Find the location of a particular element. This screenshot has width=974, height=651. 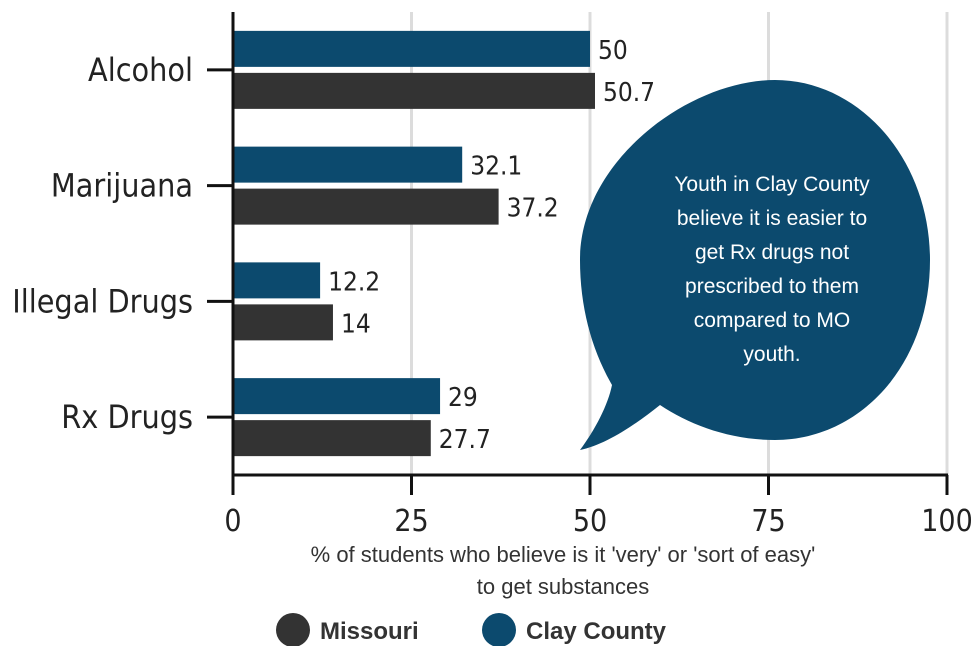

bar-missouri-alcohol is located at coordinates (414, 90).